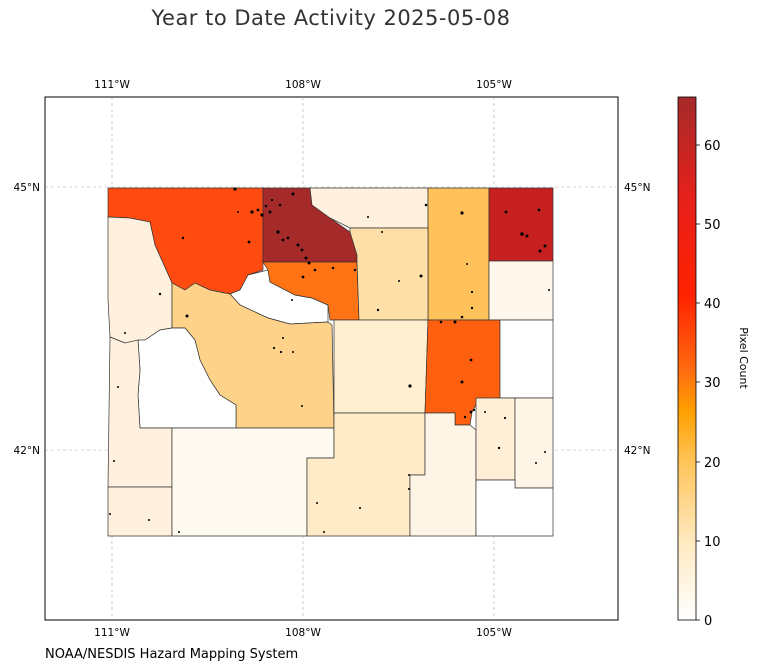  I want to click on colorbar-tick-20: 20, so click(712, 463).